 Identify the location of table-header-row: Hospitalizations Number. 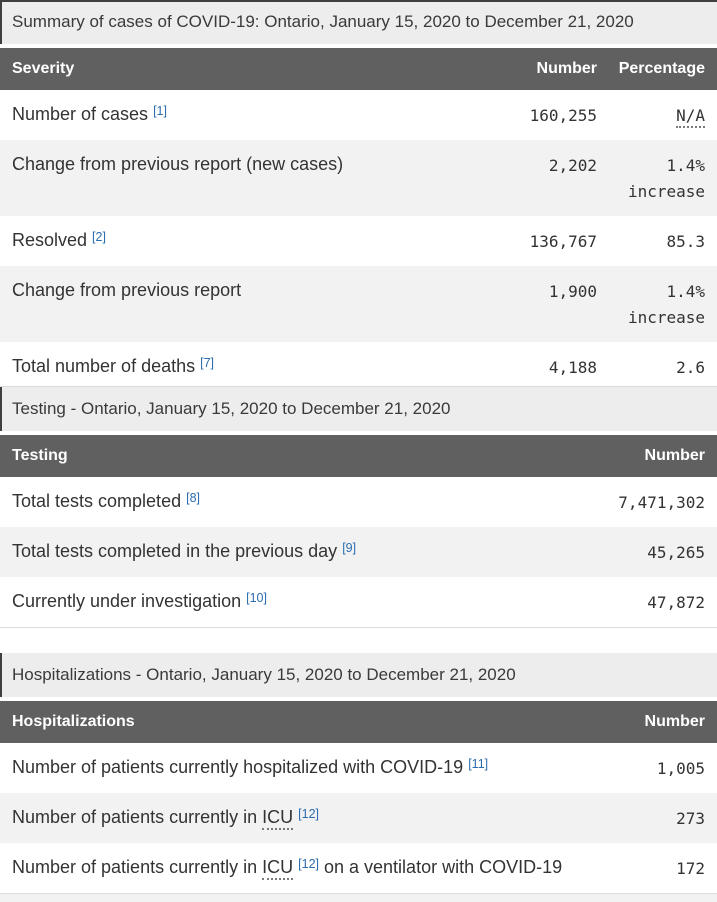
(358, 722).